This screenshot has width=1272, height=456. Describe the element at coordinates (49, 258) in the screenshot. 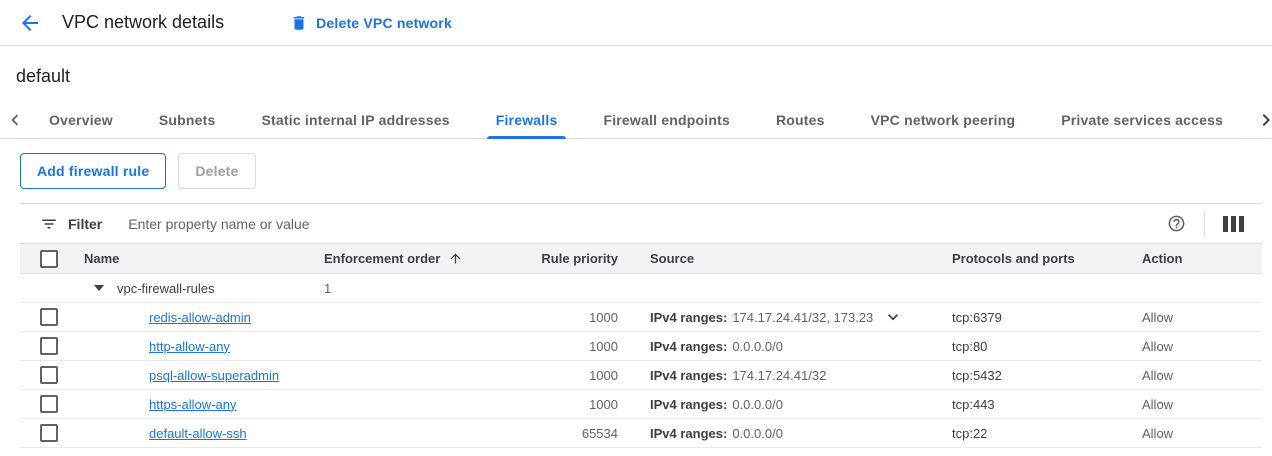

I see `select-all-checkbox` at that location.